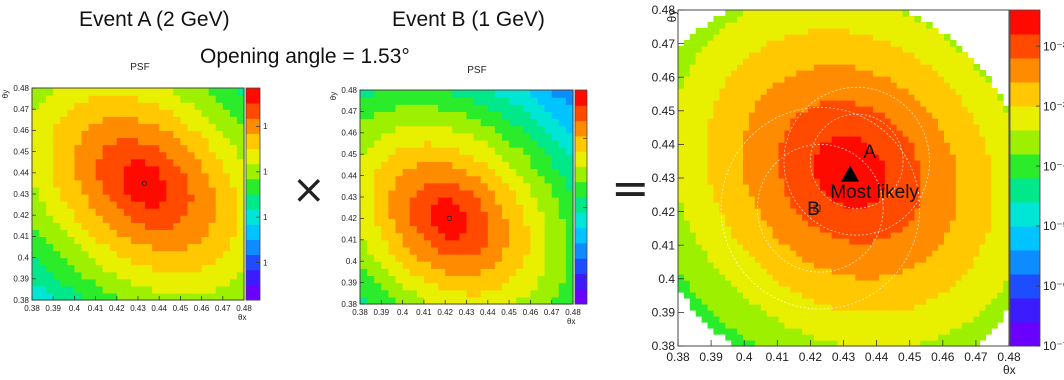 This screenshot has width=1064, height=380. What do you see at coordinates (75, 308) in the screenshot?
I see `x-tick-label: 0.4` at bounding box center [75, 308].